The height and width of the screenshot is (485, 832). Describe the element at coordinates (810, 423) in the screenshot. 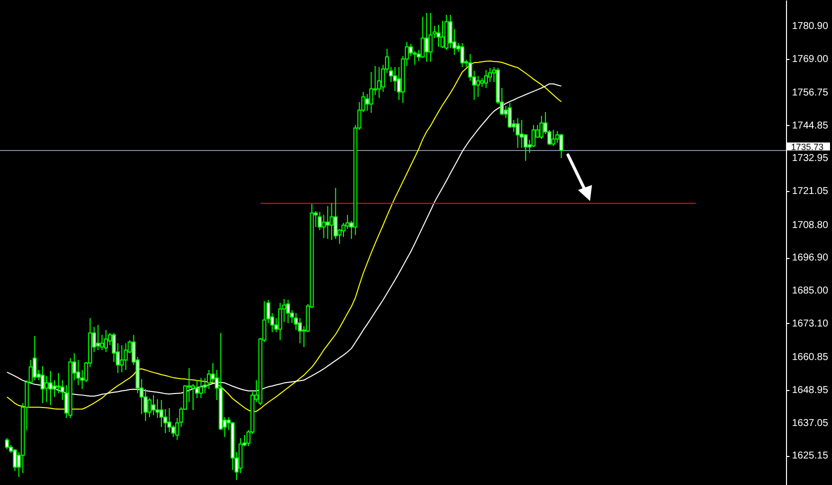

I see `y-tick-label: 1637.05` at that location.